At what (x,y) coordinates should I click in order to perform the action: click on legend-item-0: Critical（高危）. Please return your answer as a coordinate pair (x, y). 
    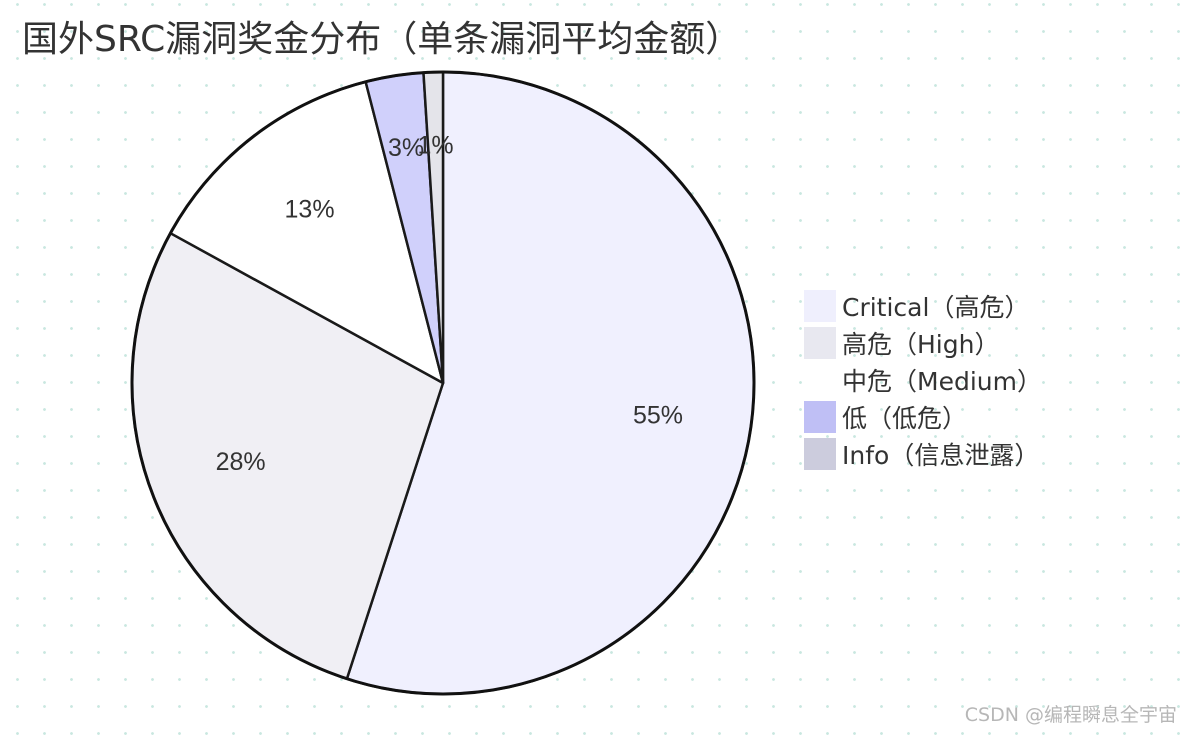
    Looking at the image, I should click on (923, 305).